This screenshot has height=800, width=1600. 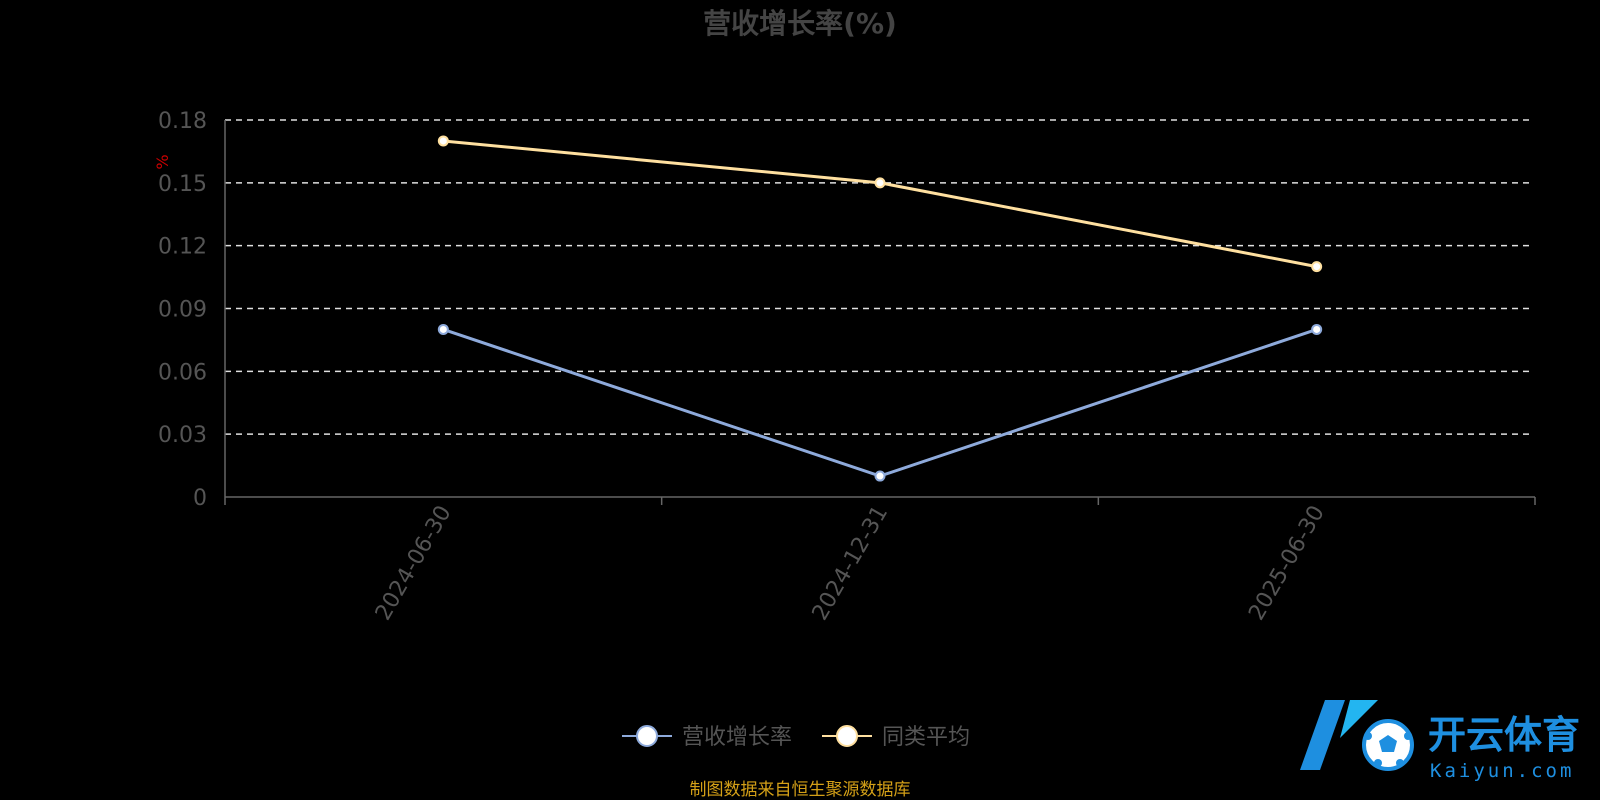 I want to click on x-tick-labels: 2024-06-30 2024-12-31 2025-06-30, so click(x=850, y=563).